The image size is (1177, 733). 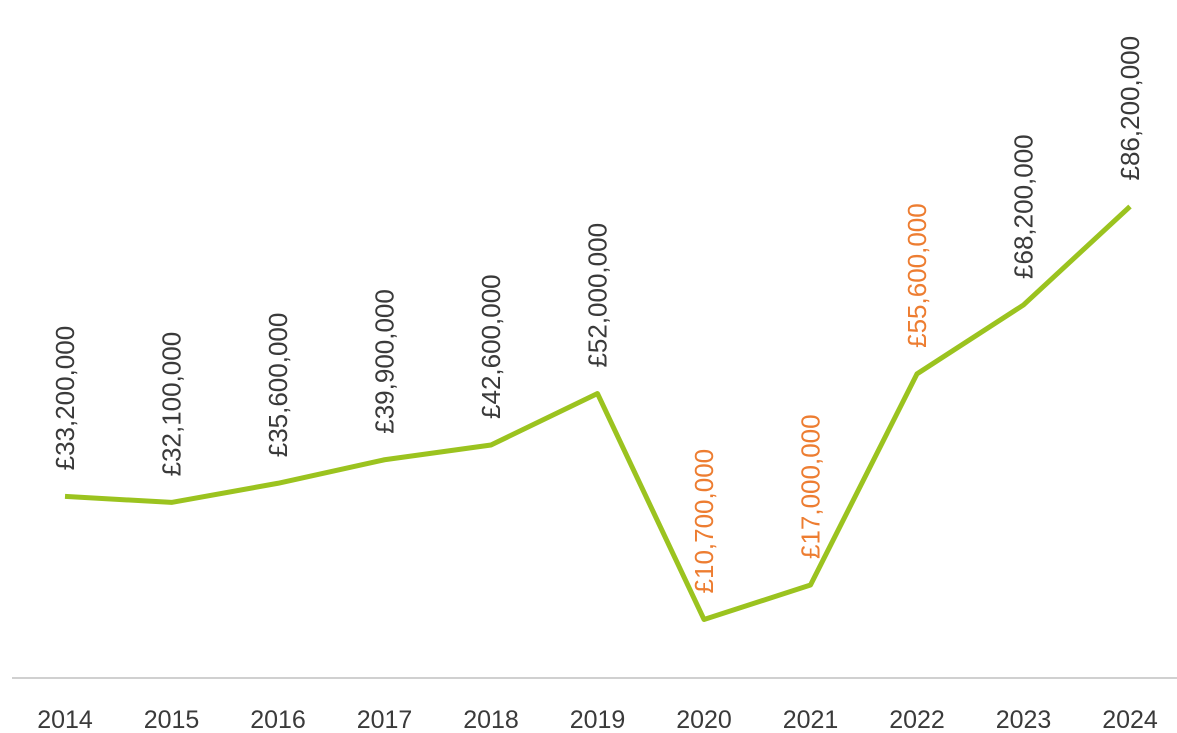 I want to click on value-label: £10,700,000, so click(x=704, y=521).